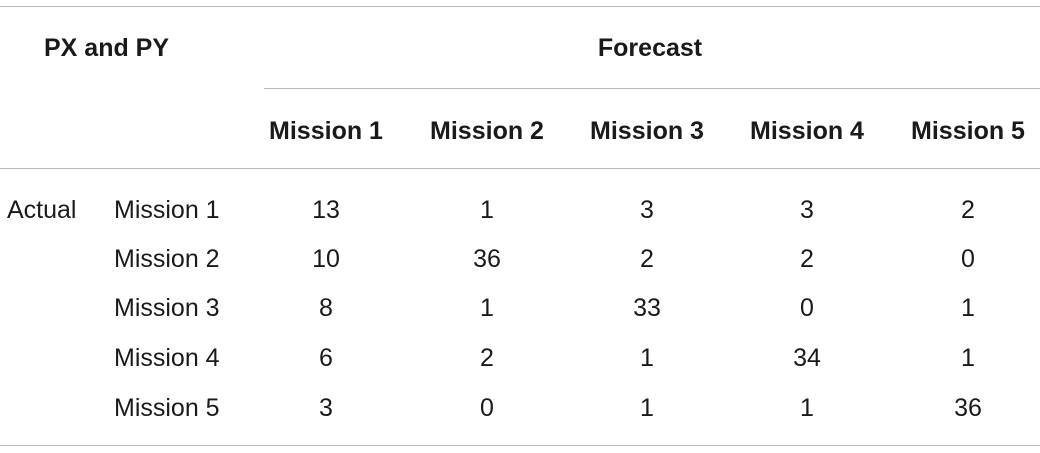  What do you see at coordinates (326, 210) in the screenshot?
I see `table-cell: 13` at bounding box center [326, 210].